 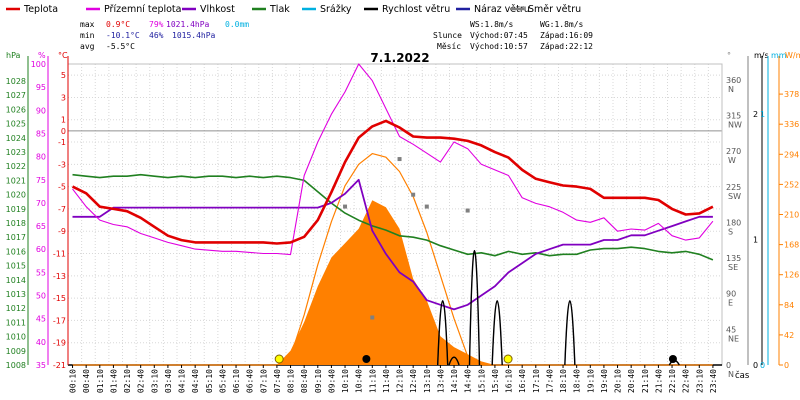 I want to click on info-moon: Měsíc, so click(x=449, y=46).